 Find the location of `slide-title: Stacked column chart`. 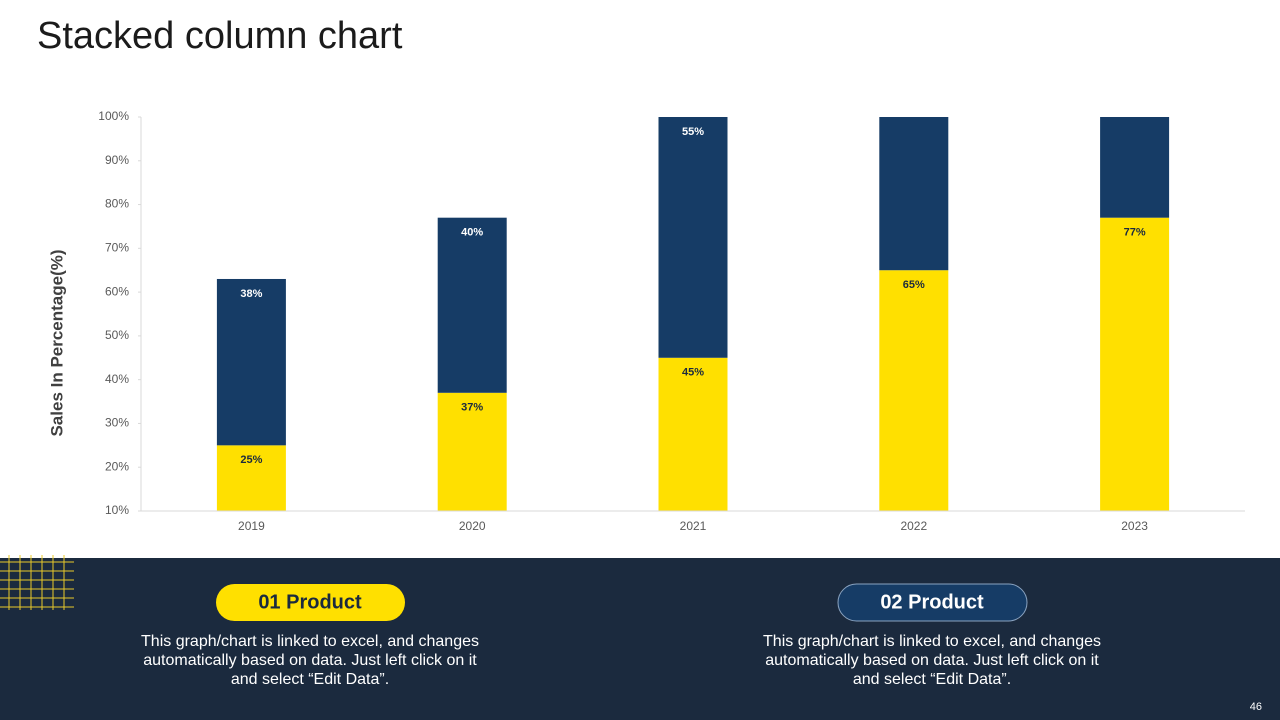

slide-title: Stacked column chart is located at coordinates (220, 36).